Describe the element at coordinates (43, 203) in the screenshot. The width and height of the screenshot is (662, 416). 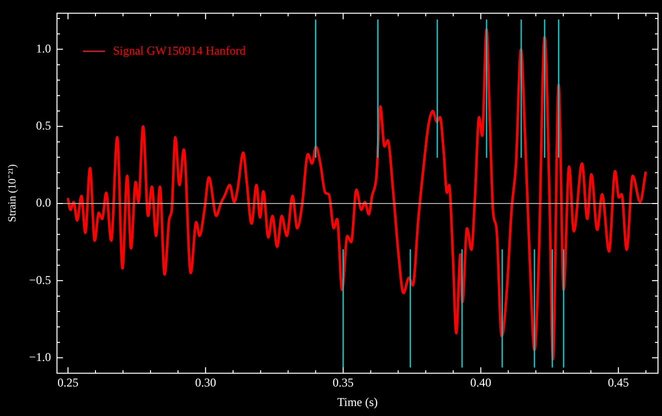
I see `y-tick-label: 0.0` at that location.